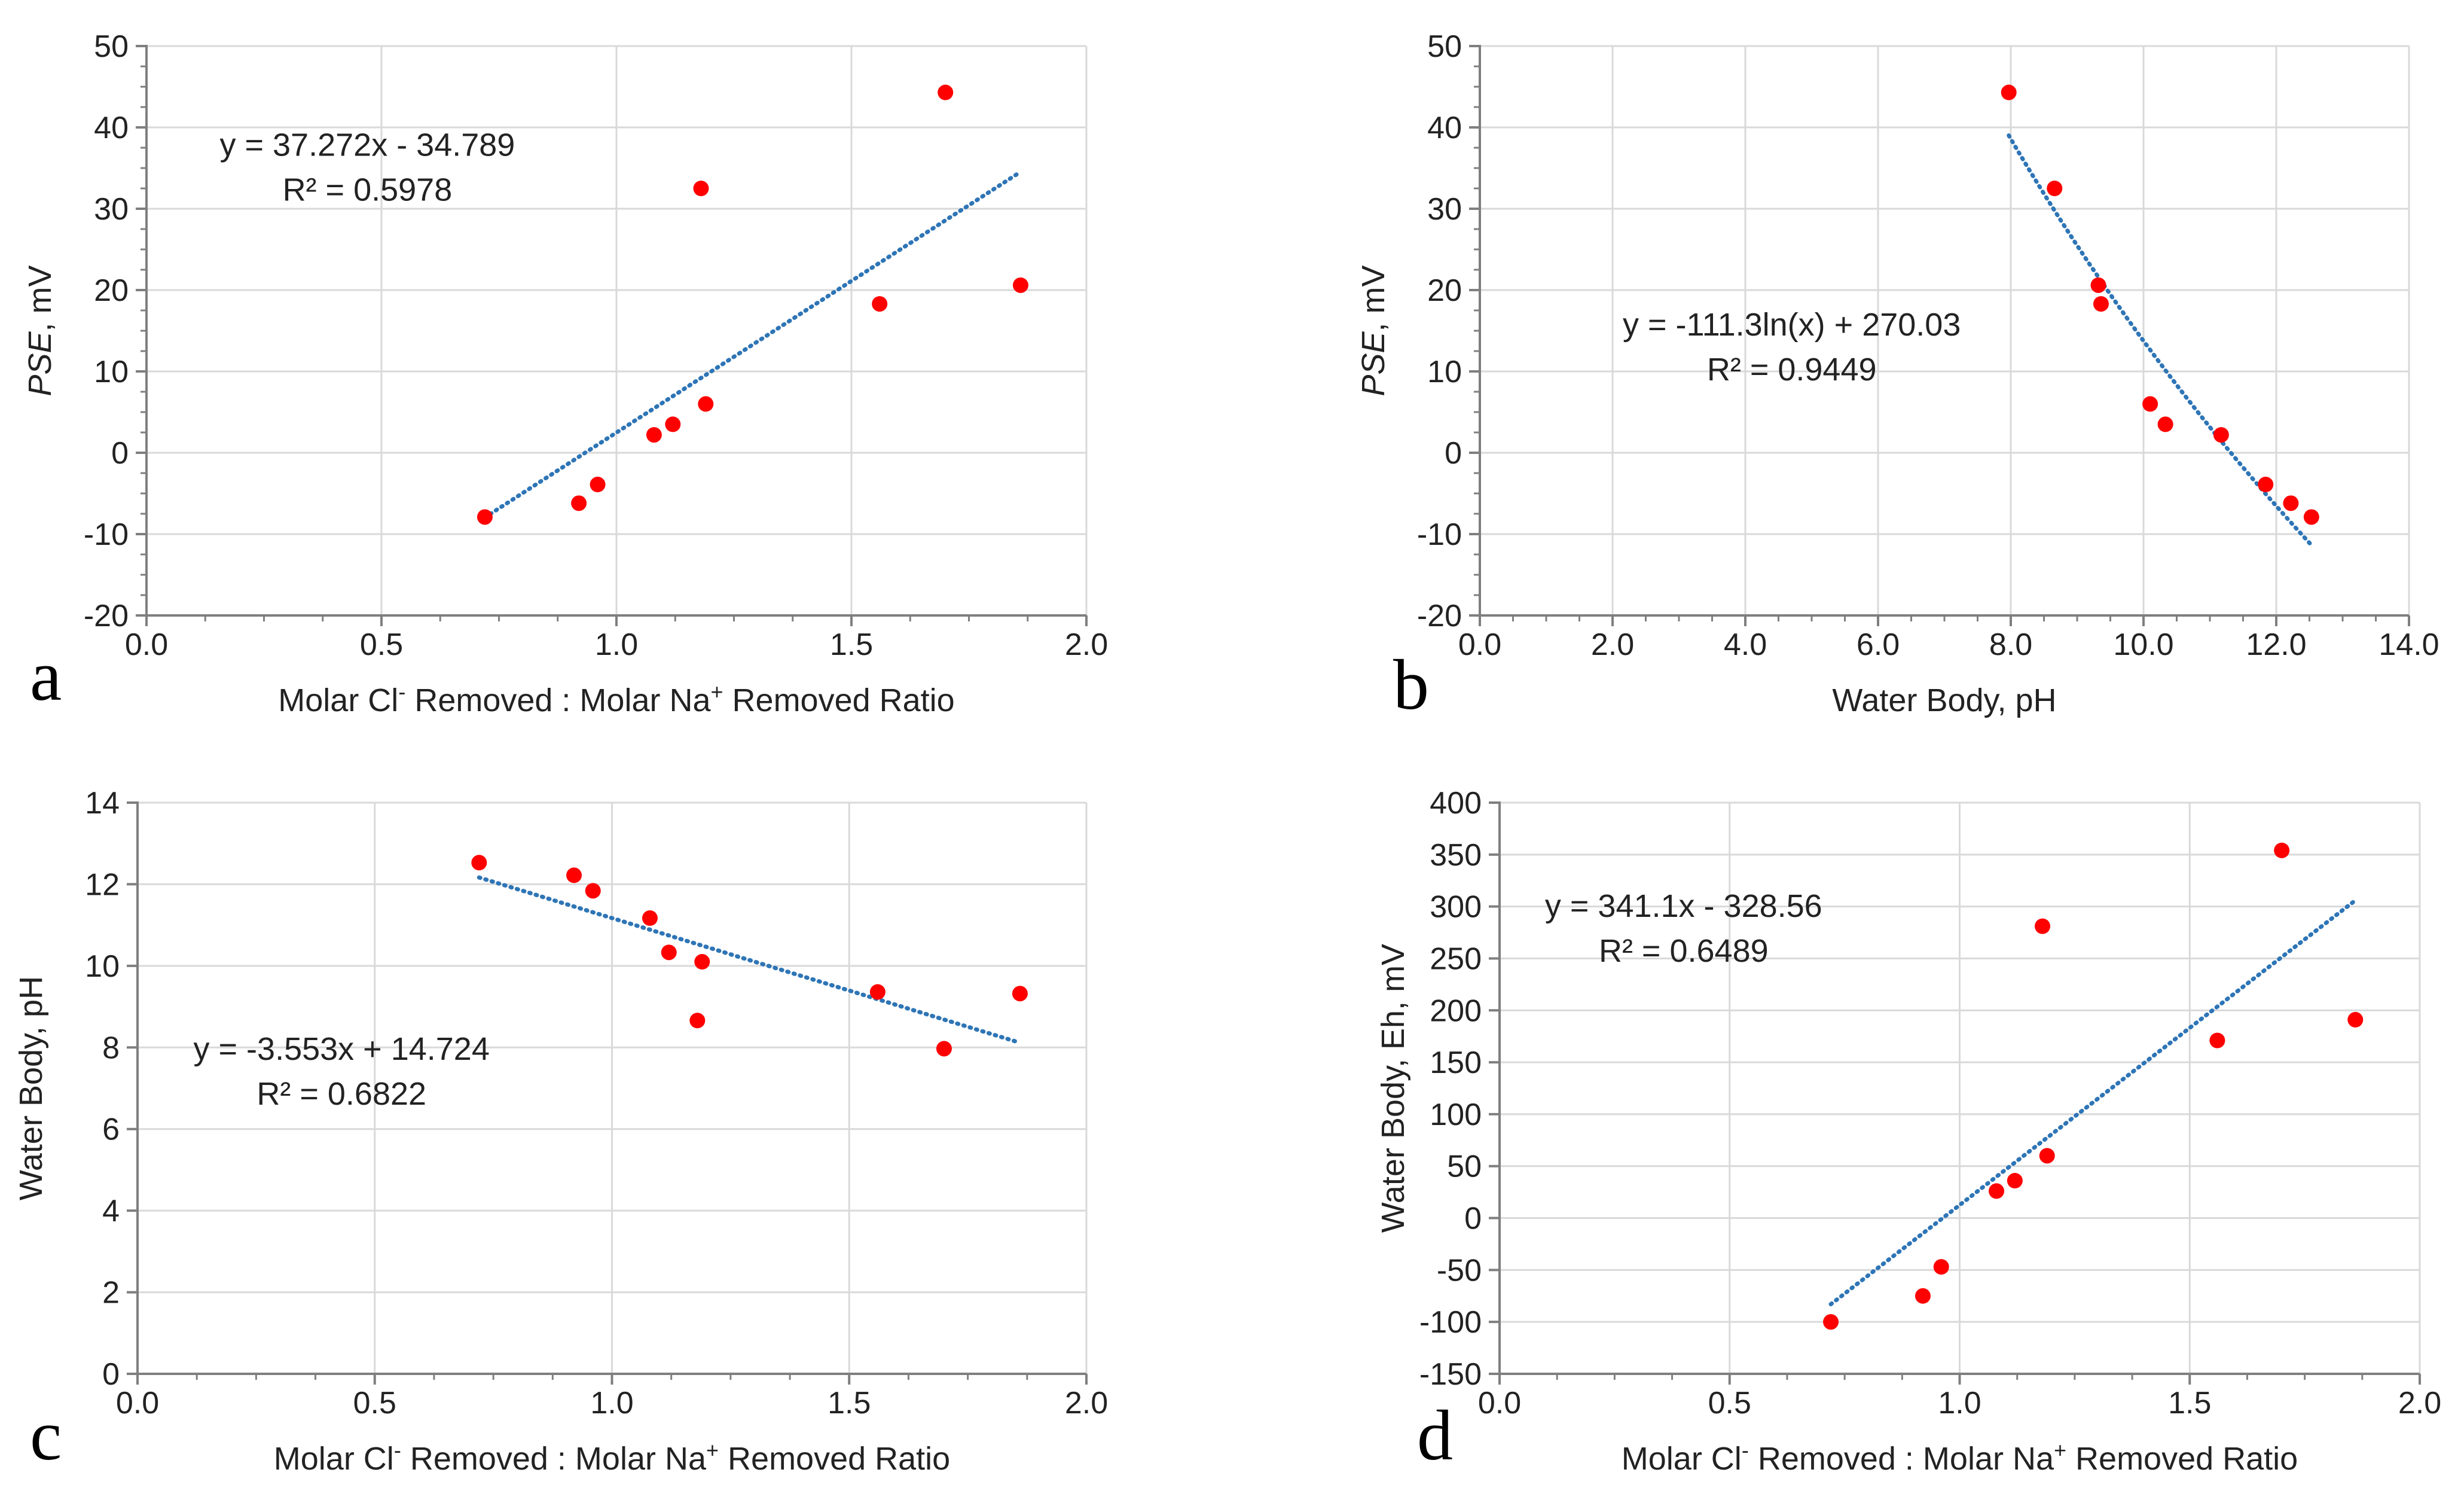 This screenshot has width=2464, height=1512. I want to click on x-axis-title-part: Water Body, pH, so click(1944, 700).